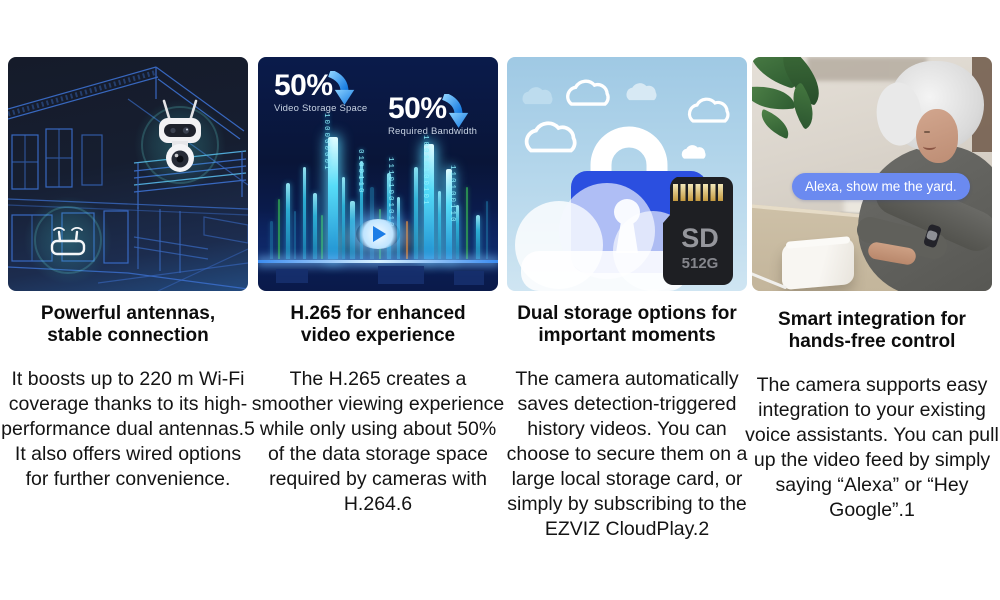 The height and width of the screenshot is (600, 1000). What do you see at coordinates (68, 241) in the screenshot?
I see `wifi-router-icon` at bounding box center [68, 241].